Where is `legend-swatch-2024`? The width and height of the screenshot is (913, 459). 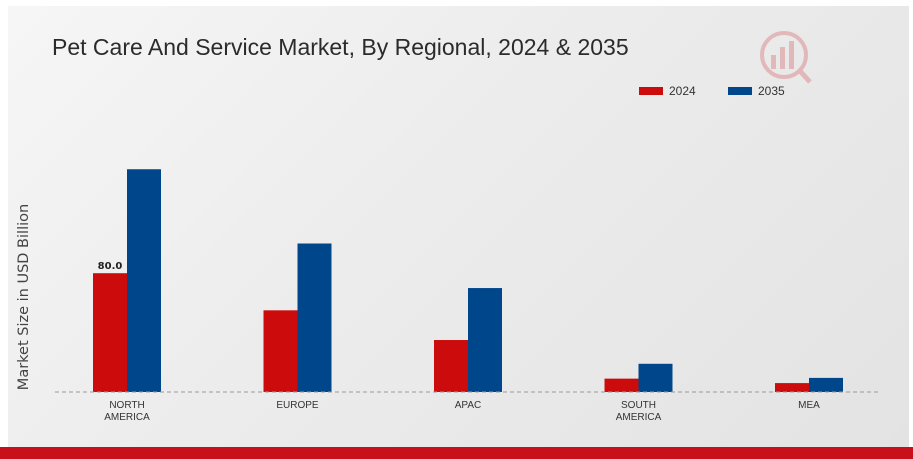
legend-swatch-2024 is located at coordinates (651, 91).